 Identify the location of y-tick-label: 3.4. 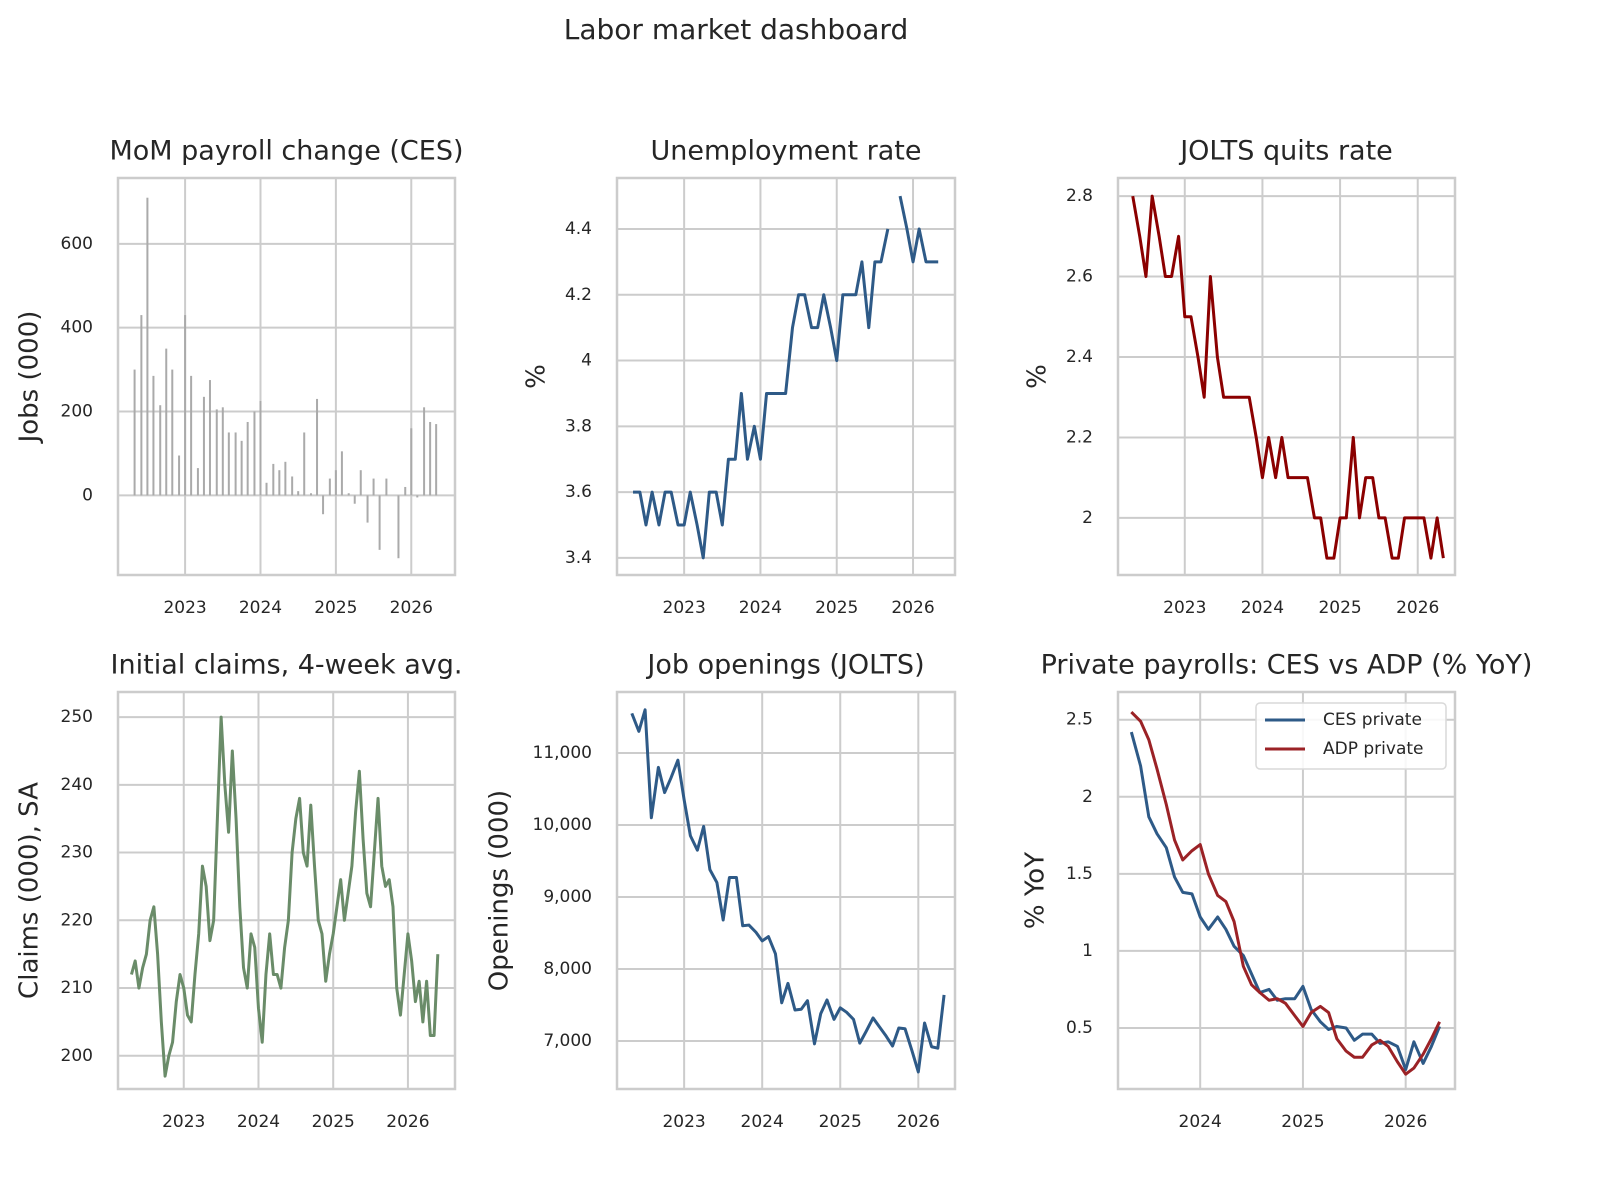
(578, 558).